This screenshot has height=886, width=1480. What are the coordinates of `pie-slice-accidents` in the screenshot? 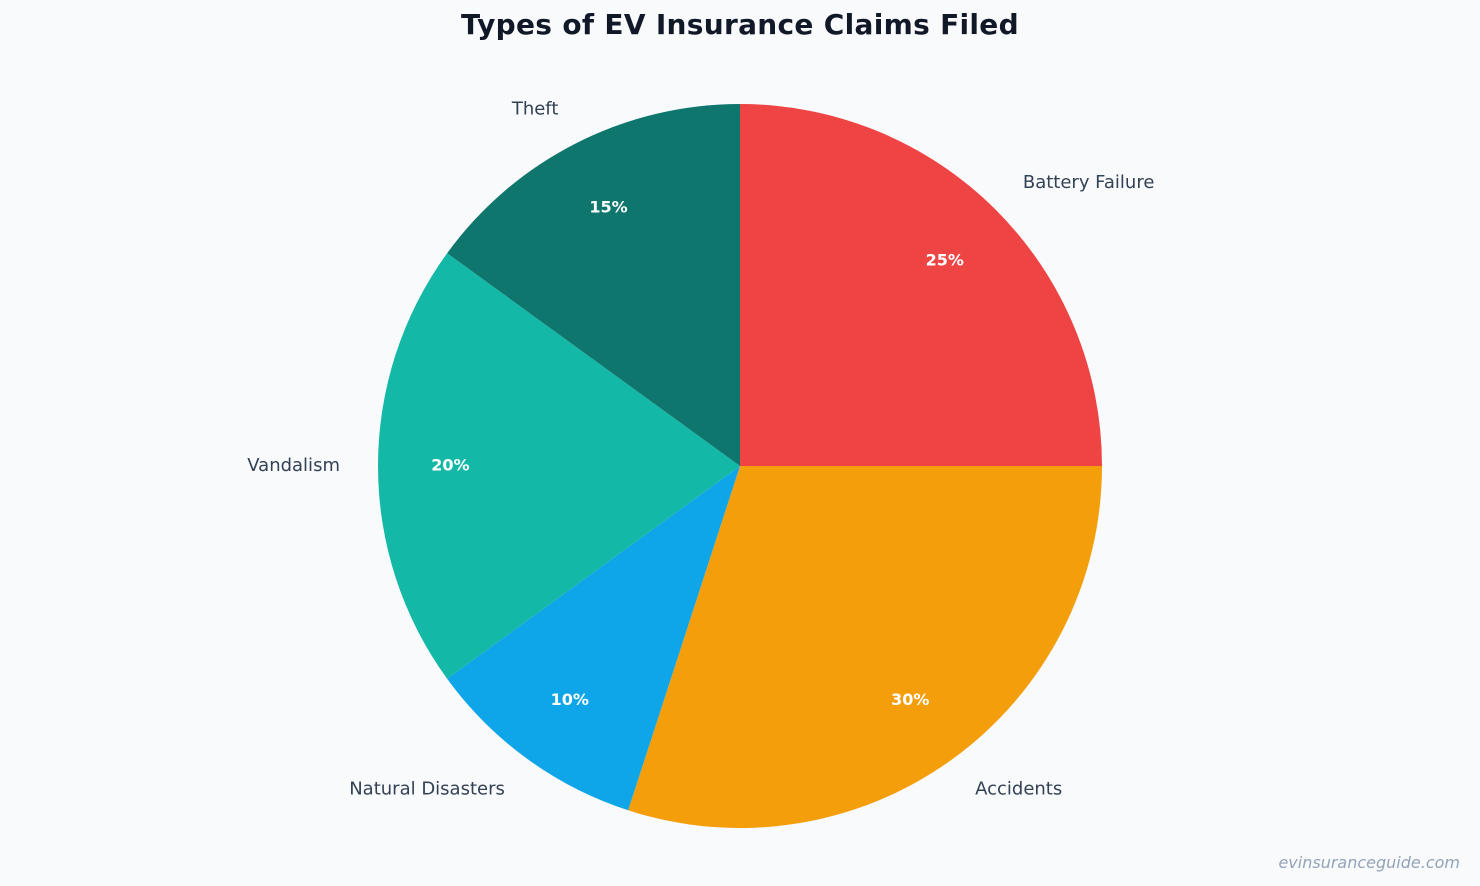 It's located at (865, 647).